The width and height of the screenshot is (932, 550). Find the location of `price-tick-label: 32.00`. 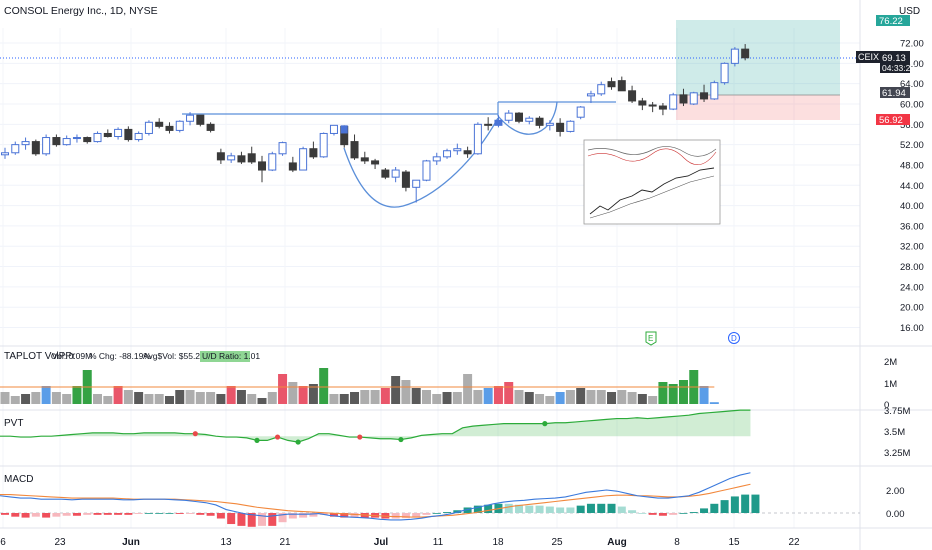

price-tick-label: 32.00 is located at coordinates (912, 247).